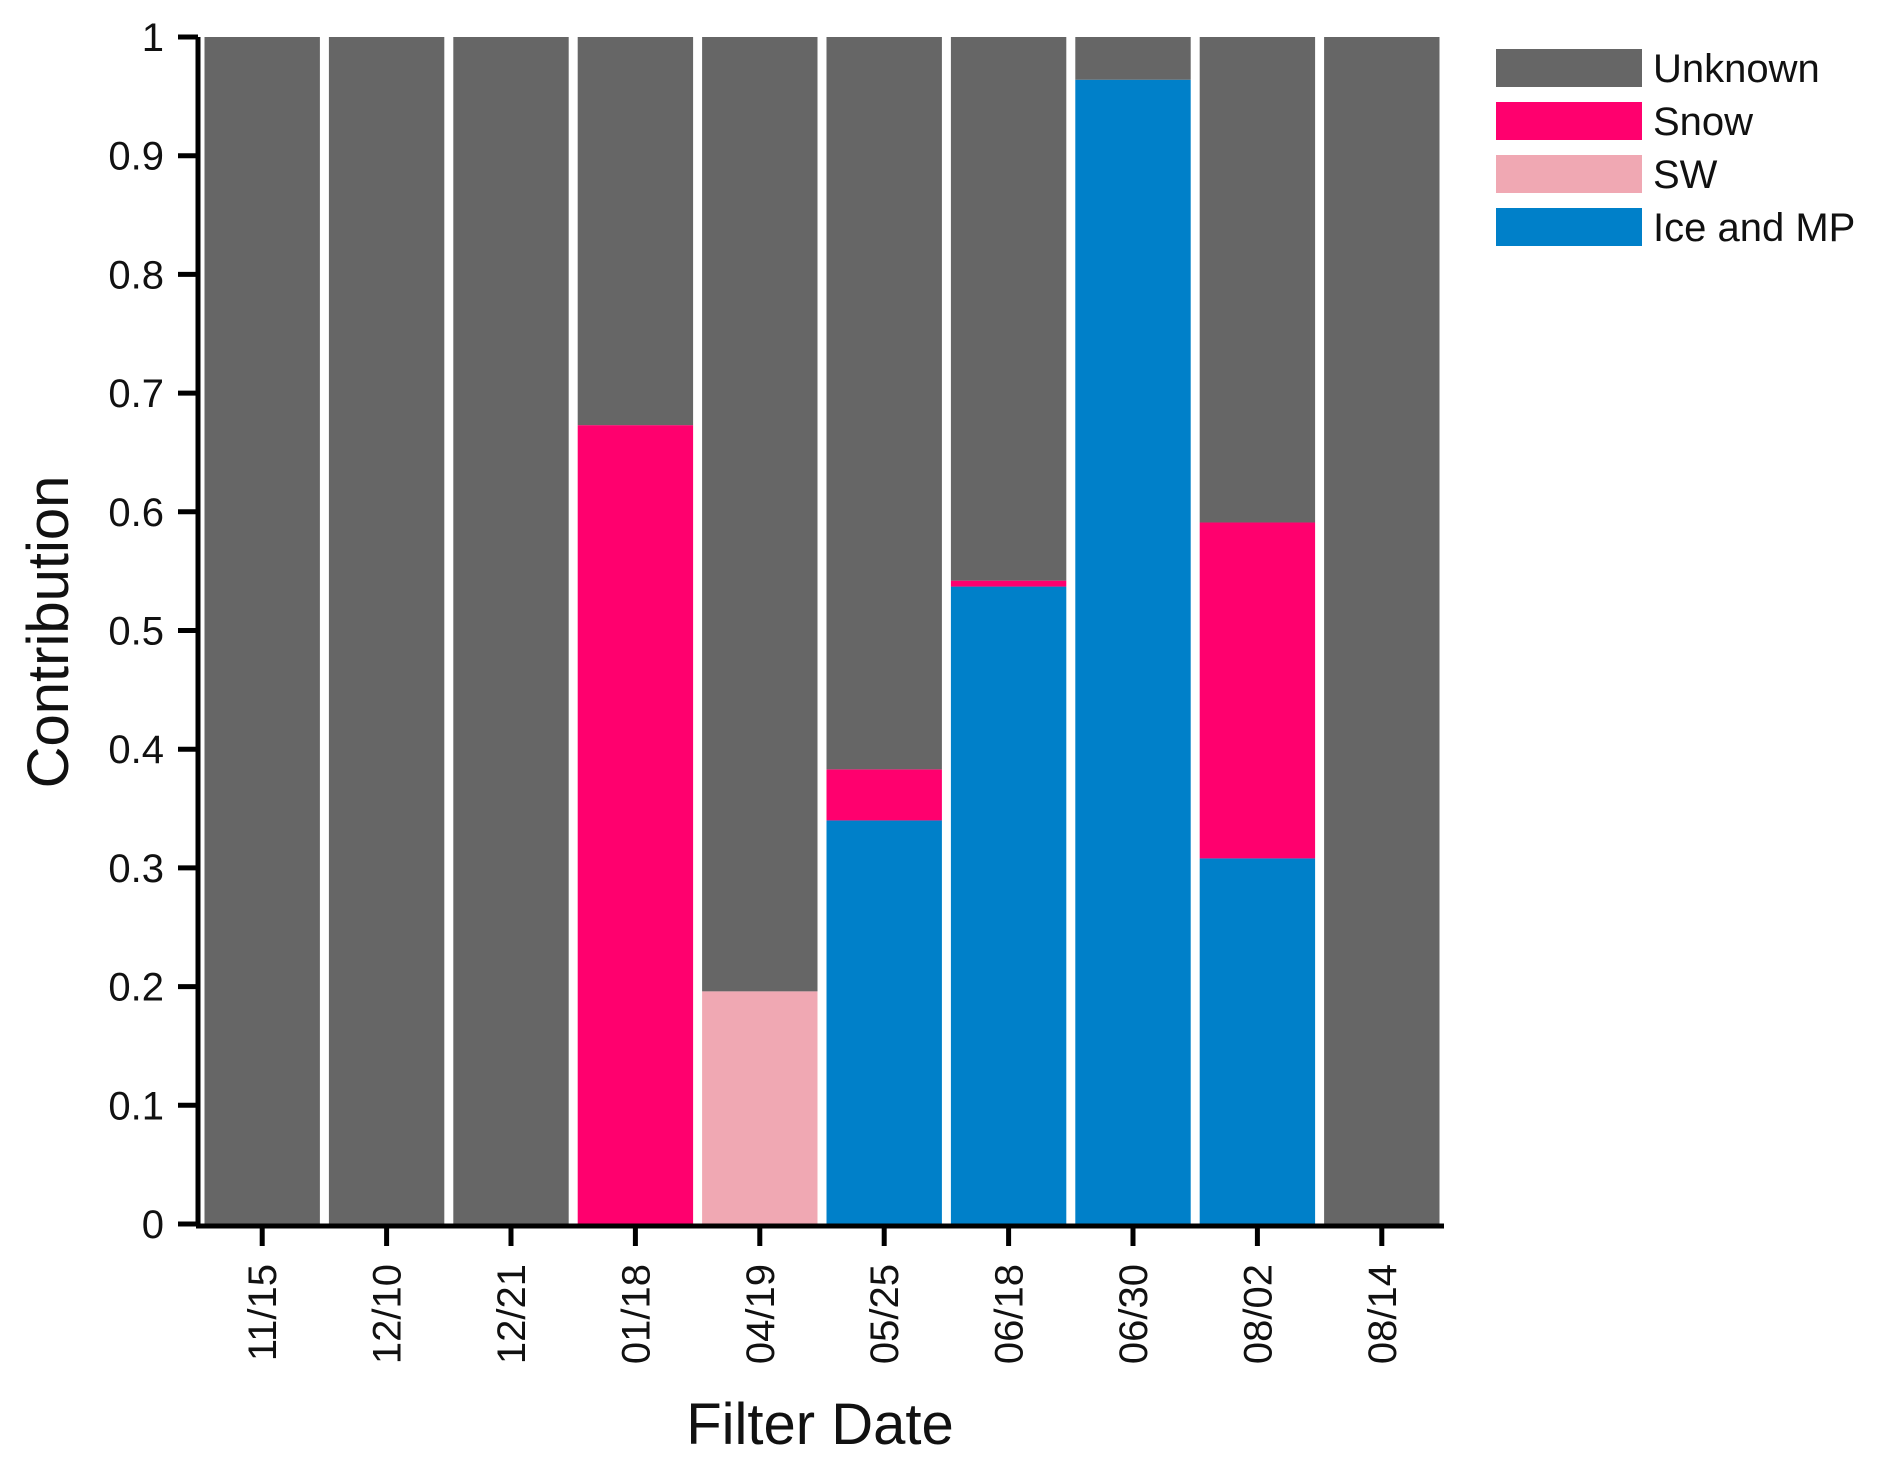 This screenshot has width=1892, height=1467. Describe the element at coordinates (136, 157) in the screenshot. I see `y-tick-label: 0.9` at that location.